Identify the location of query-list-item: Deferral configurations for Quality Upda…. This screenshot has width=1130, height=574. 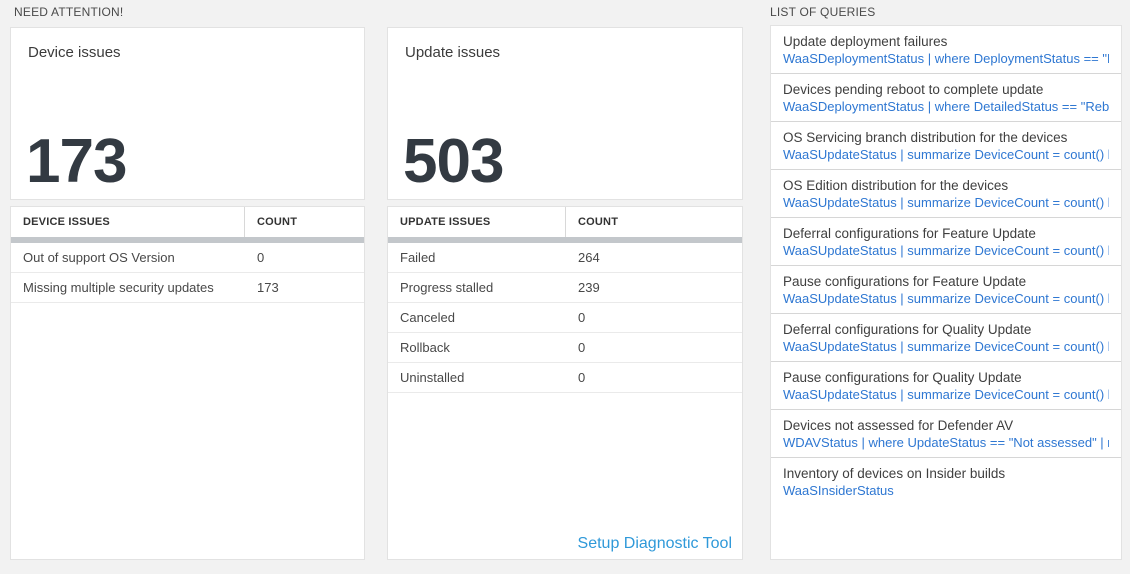
(946, 338).